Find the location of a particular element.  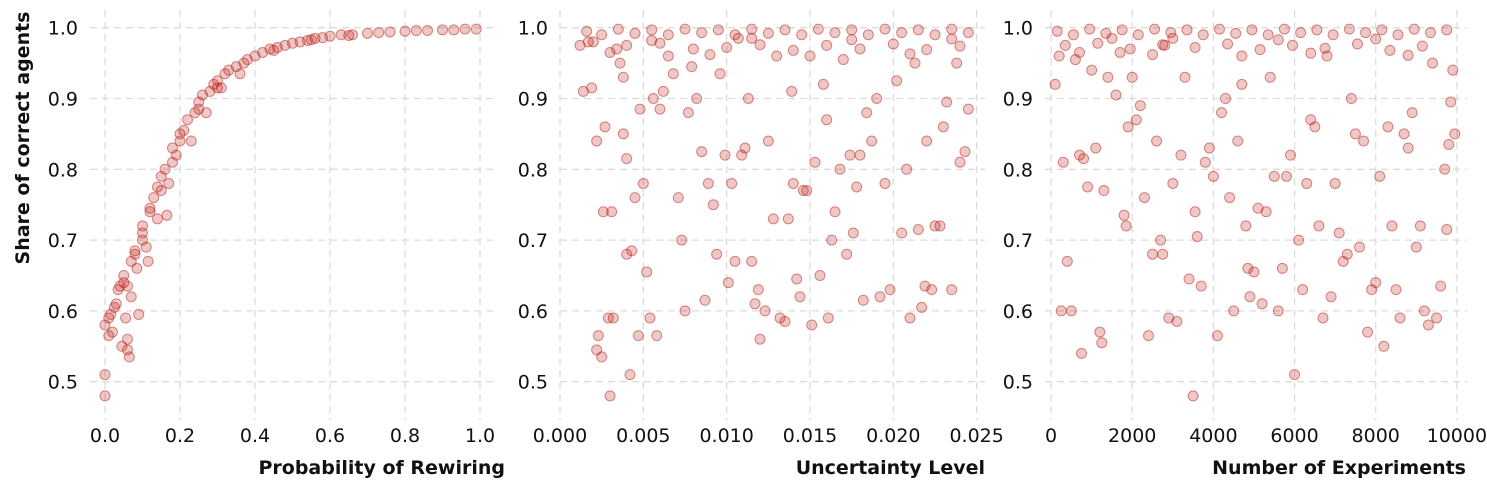

x-tick-label: 0.2 is located at coordinates (180, 436).